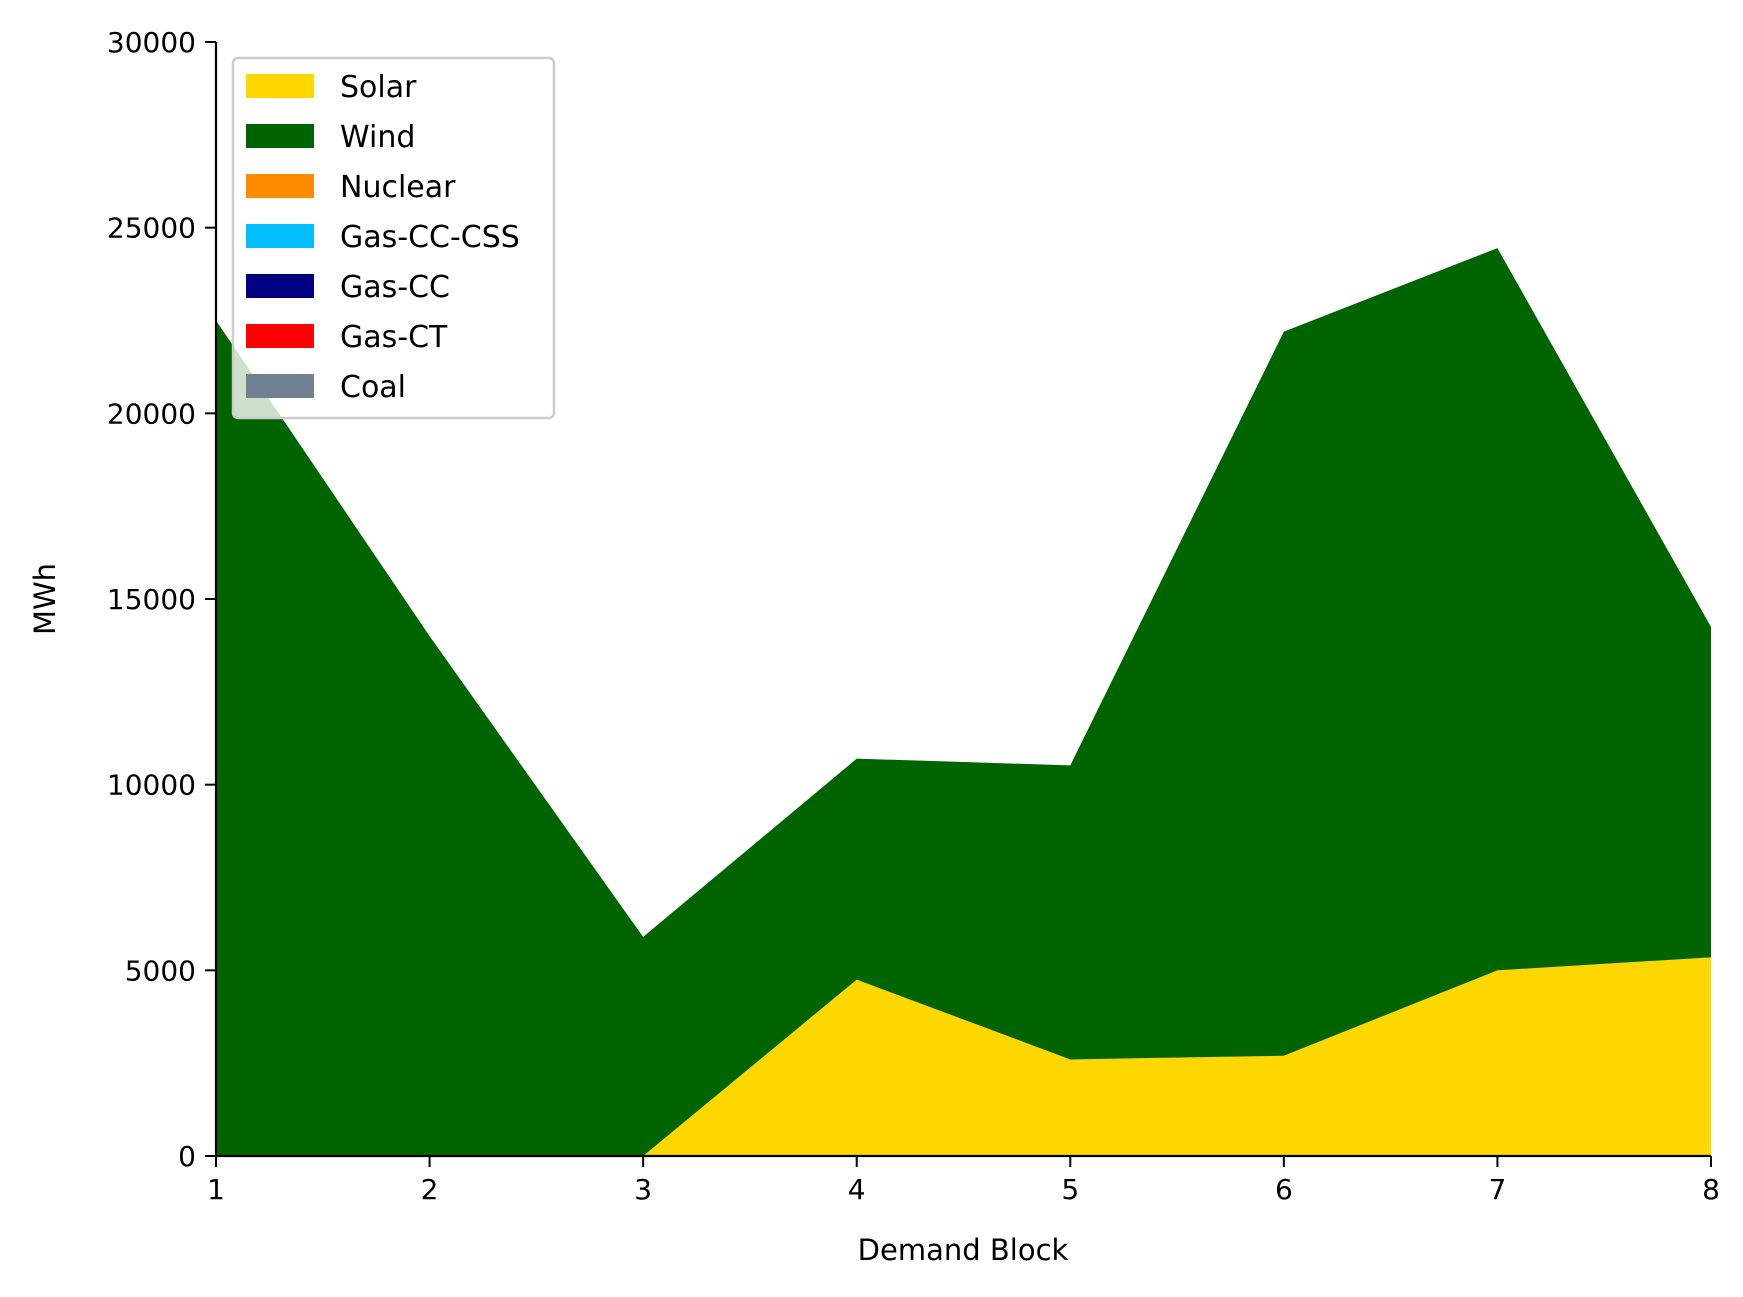 This screenshot has width=1743, height=1297. I want to click on y-tick-label: 20000, so click(151, 413).